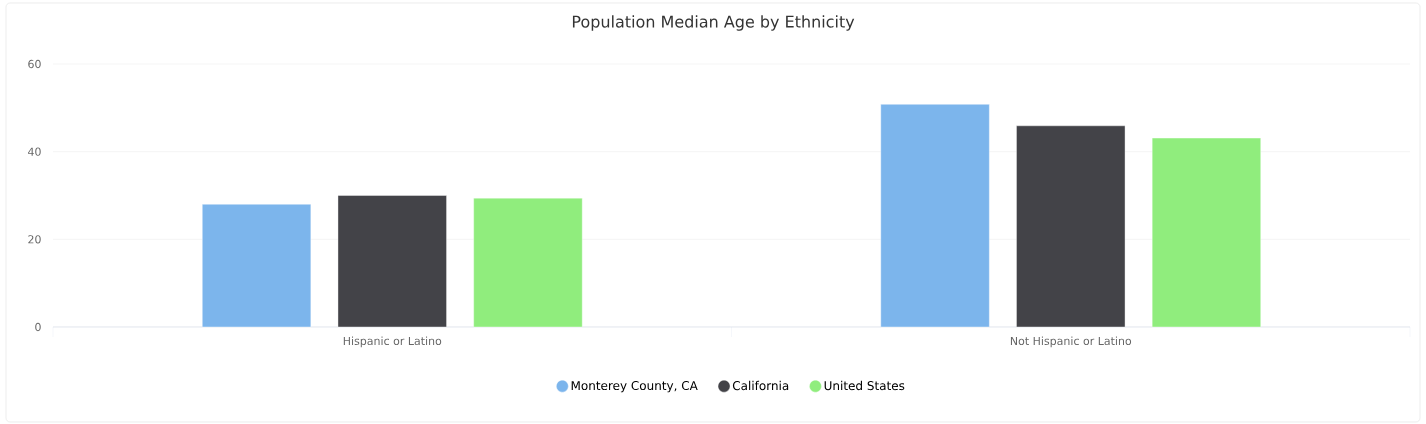 This screenshot has width=1426, height=424. I want to click on legend-label: California, so click(760, 385).